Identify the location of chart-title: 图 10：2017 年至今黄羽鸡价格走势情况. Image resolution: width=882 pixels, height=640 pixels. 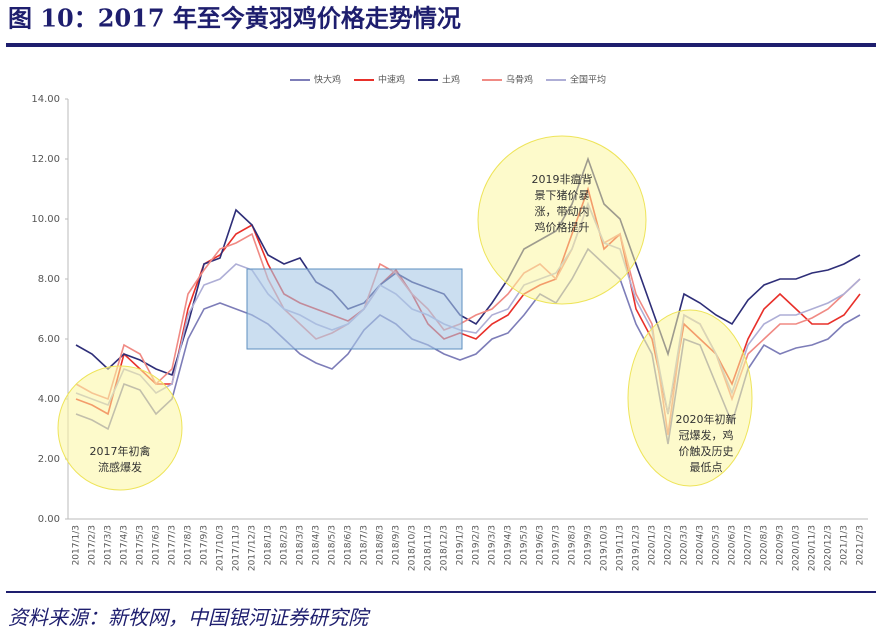
(234, 18).